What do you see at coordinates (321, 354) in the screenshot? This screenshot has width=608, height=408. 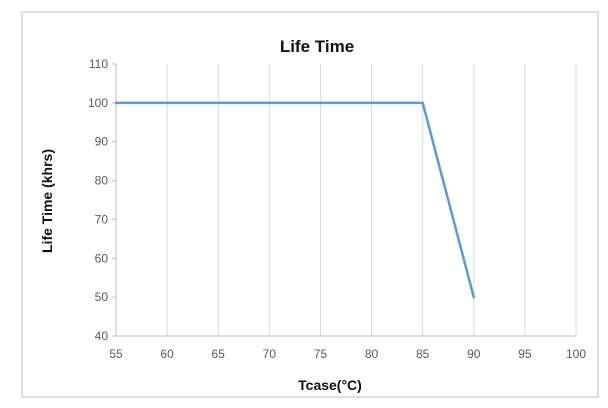 I see `x-tick-label: 75` at bounding box center [321, 354].